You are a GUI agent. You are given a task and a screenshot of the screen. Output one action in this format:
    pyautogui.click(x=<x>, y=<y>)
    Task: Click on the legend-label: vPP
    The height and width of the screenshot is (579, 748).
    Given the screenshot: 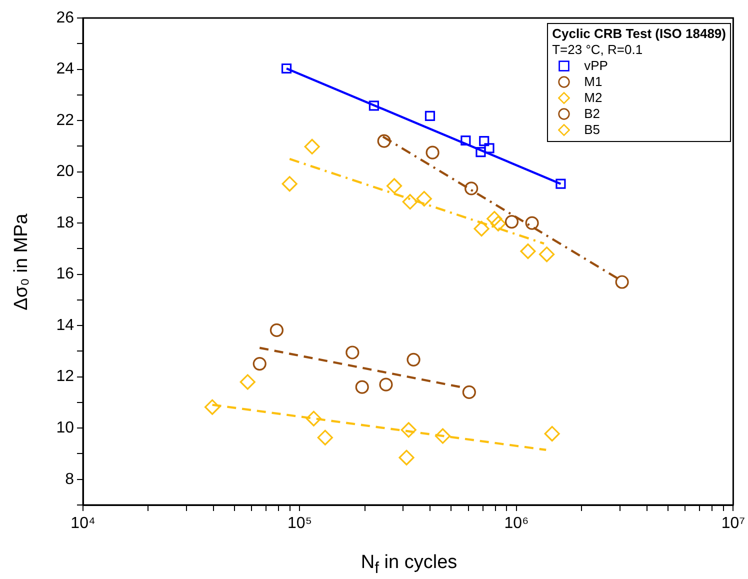 What is the action you would take?
    pyautogui.click(x=596, y=66)
    